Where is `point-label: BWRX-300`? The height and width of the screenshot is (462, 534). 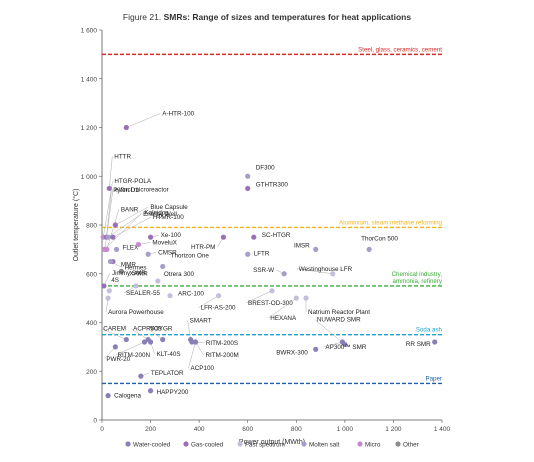
point-label: BWRX-300 is located at coordinates (292, 352).